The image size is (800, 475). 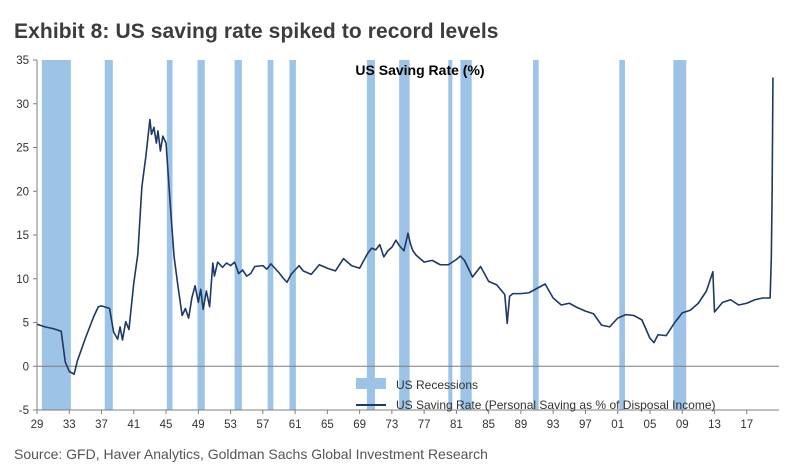 What do you see at coordinates (133, 425) in the screenshot?
I see `x-tick-label: 41` at bounding box center [133, 425].